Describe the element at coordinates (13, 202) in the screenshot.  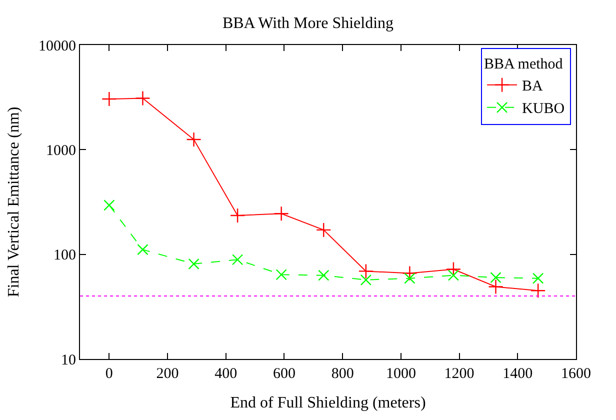
I see `y-axis-title: Final Vertical Emittance (nm)` at that location.